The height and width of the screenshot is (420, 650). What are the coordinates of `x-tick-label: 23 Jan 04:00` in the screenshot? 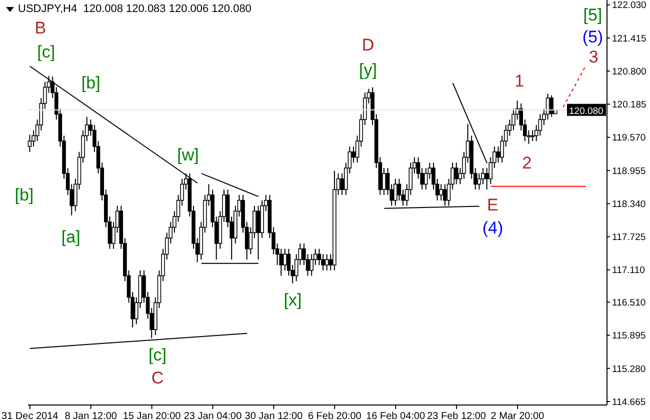 It's located at (213, 415).